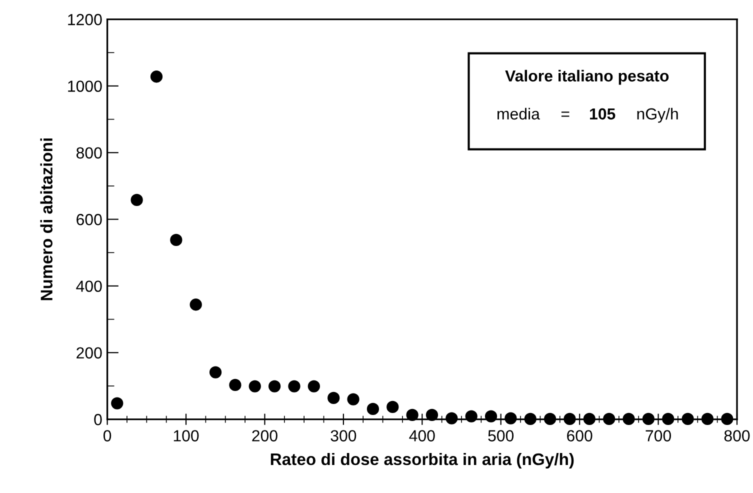 The image size is (753, 493). Describe the element at coordinates (107, 436) in the screenshot. I see `x-tick-label: 0` at that location.